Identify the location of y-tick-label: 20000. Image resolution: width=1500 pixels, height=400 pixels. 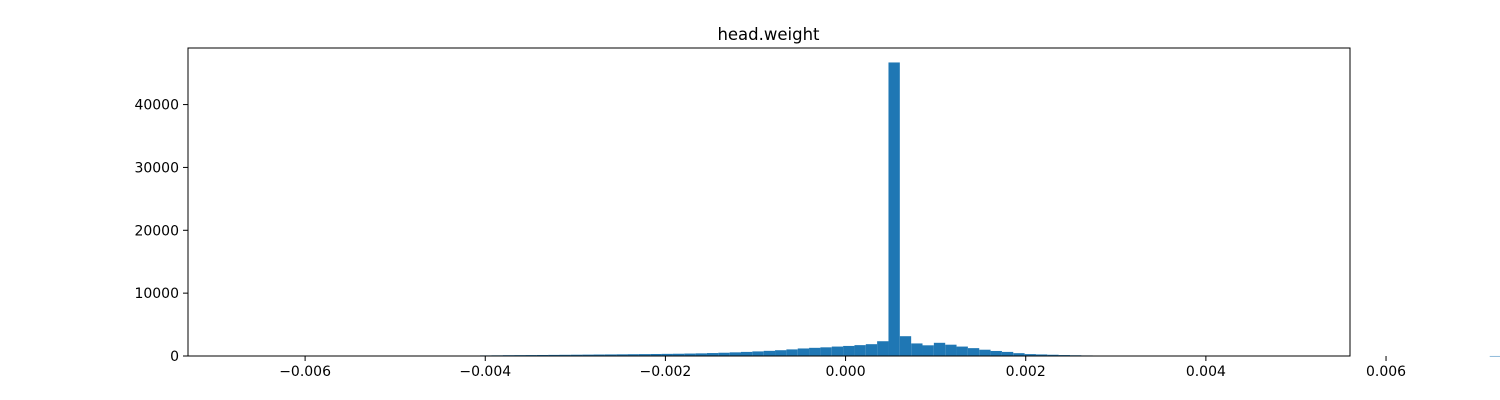
(156, 231).